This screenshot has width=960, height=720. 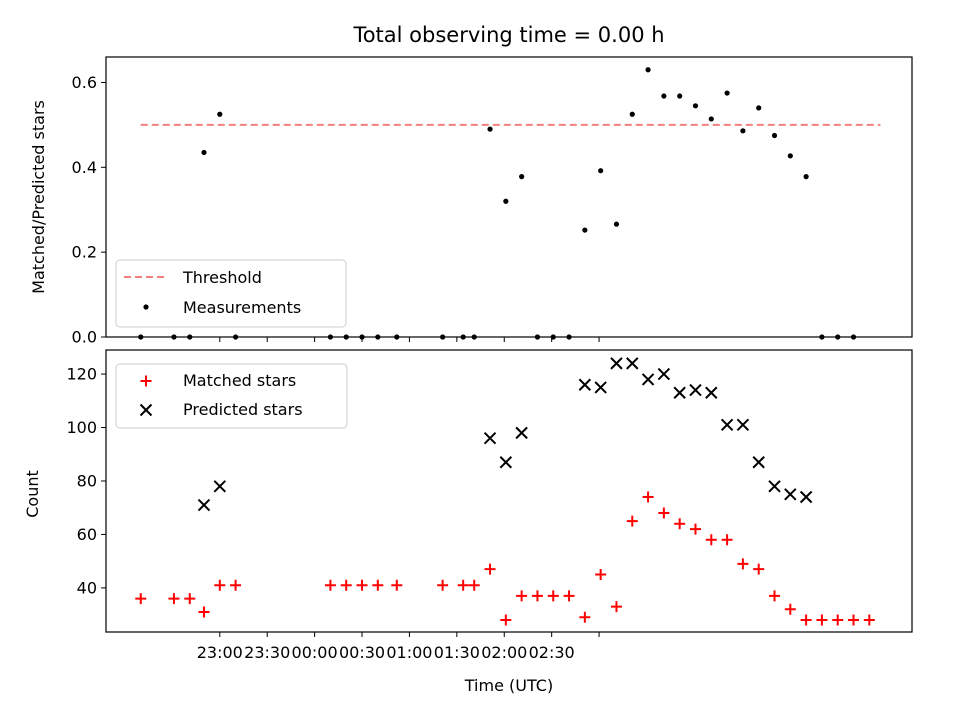 What do you see at coordinates (220, 652) in the screenshot?
I see `bottom-xtick-label: 23:00` at bounding box center [220, 652].